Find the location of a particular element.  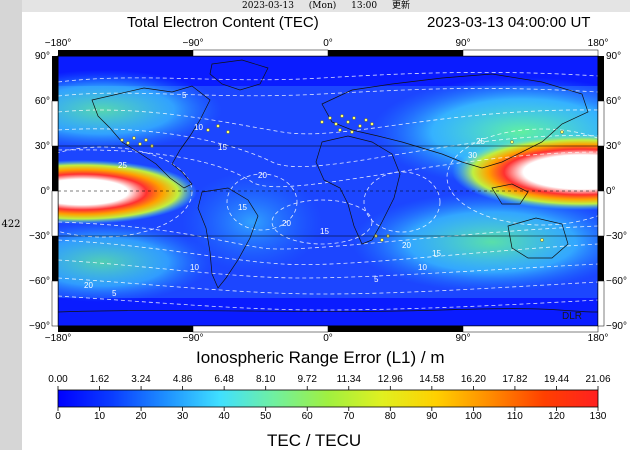

range-error-label: 21.06 is located at coordinates (598, 379).